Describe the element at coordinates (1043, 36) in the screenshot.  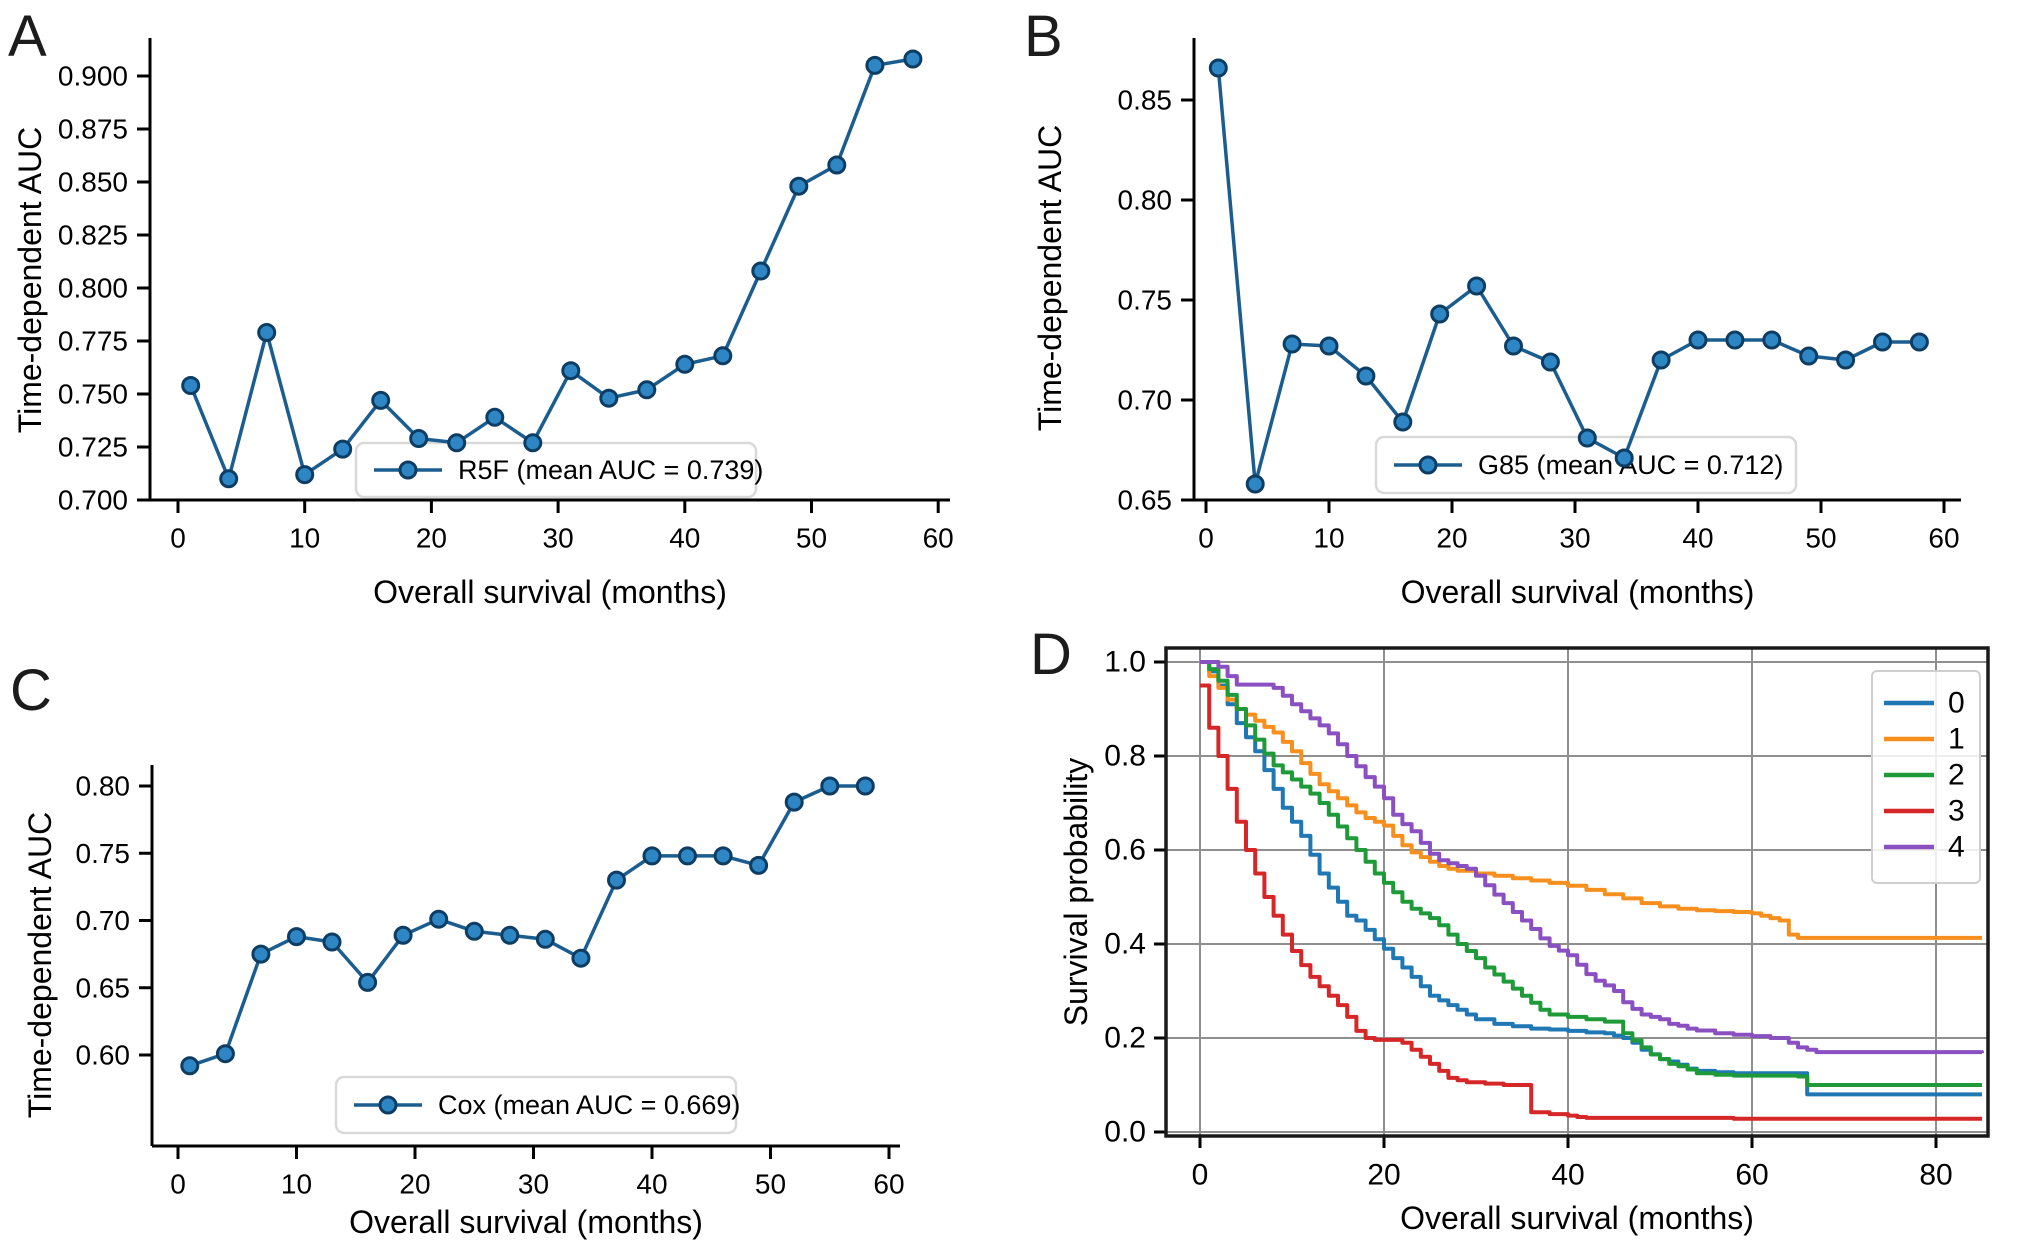
I see `panel-label-b: B` at that location.